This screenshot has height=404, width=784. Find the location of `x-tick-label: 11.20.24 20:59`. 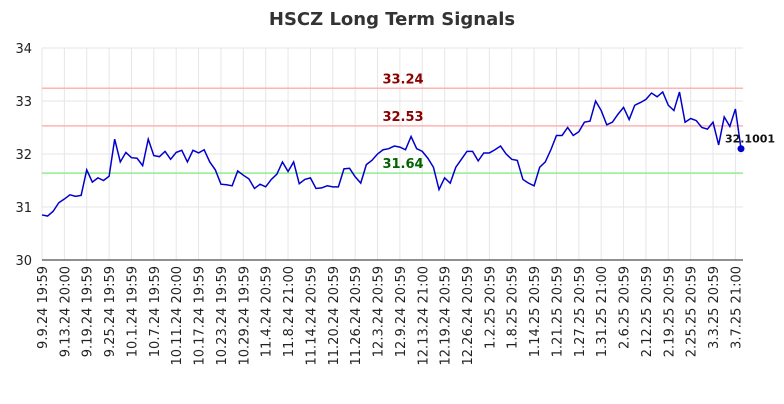

x-tick-label: 11.20.24 20:59 is located at coordinates (334, 316).